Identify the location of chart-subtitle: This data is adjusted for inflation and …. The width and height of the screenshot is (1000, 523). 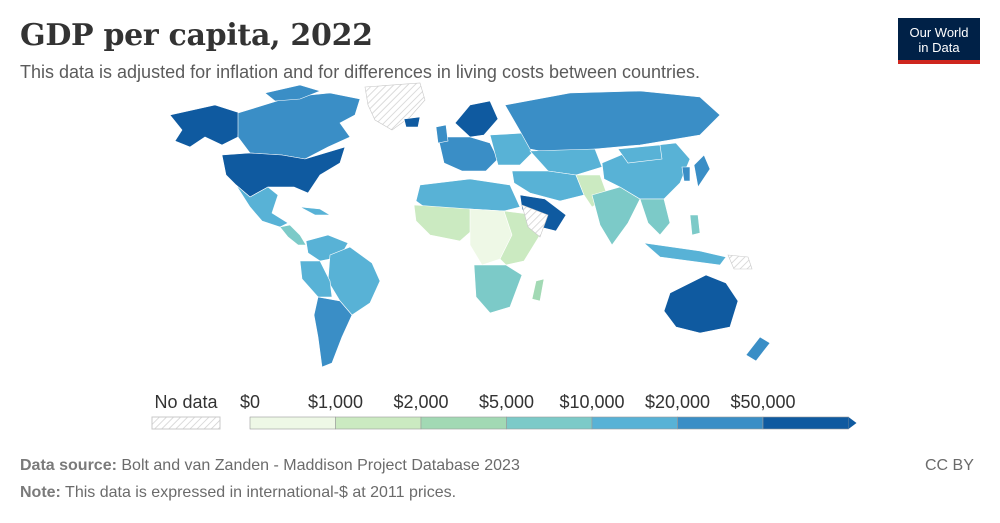
(360, 72).